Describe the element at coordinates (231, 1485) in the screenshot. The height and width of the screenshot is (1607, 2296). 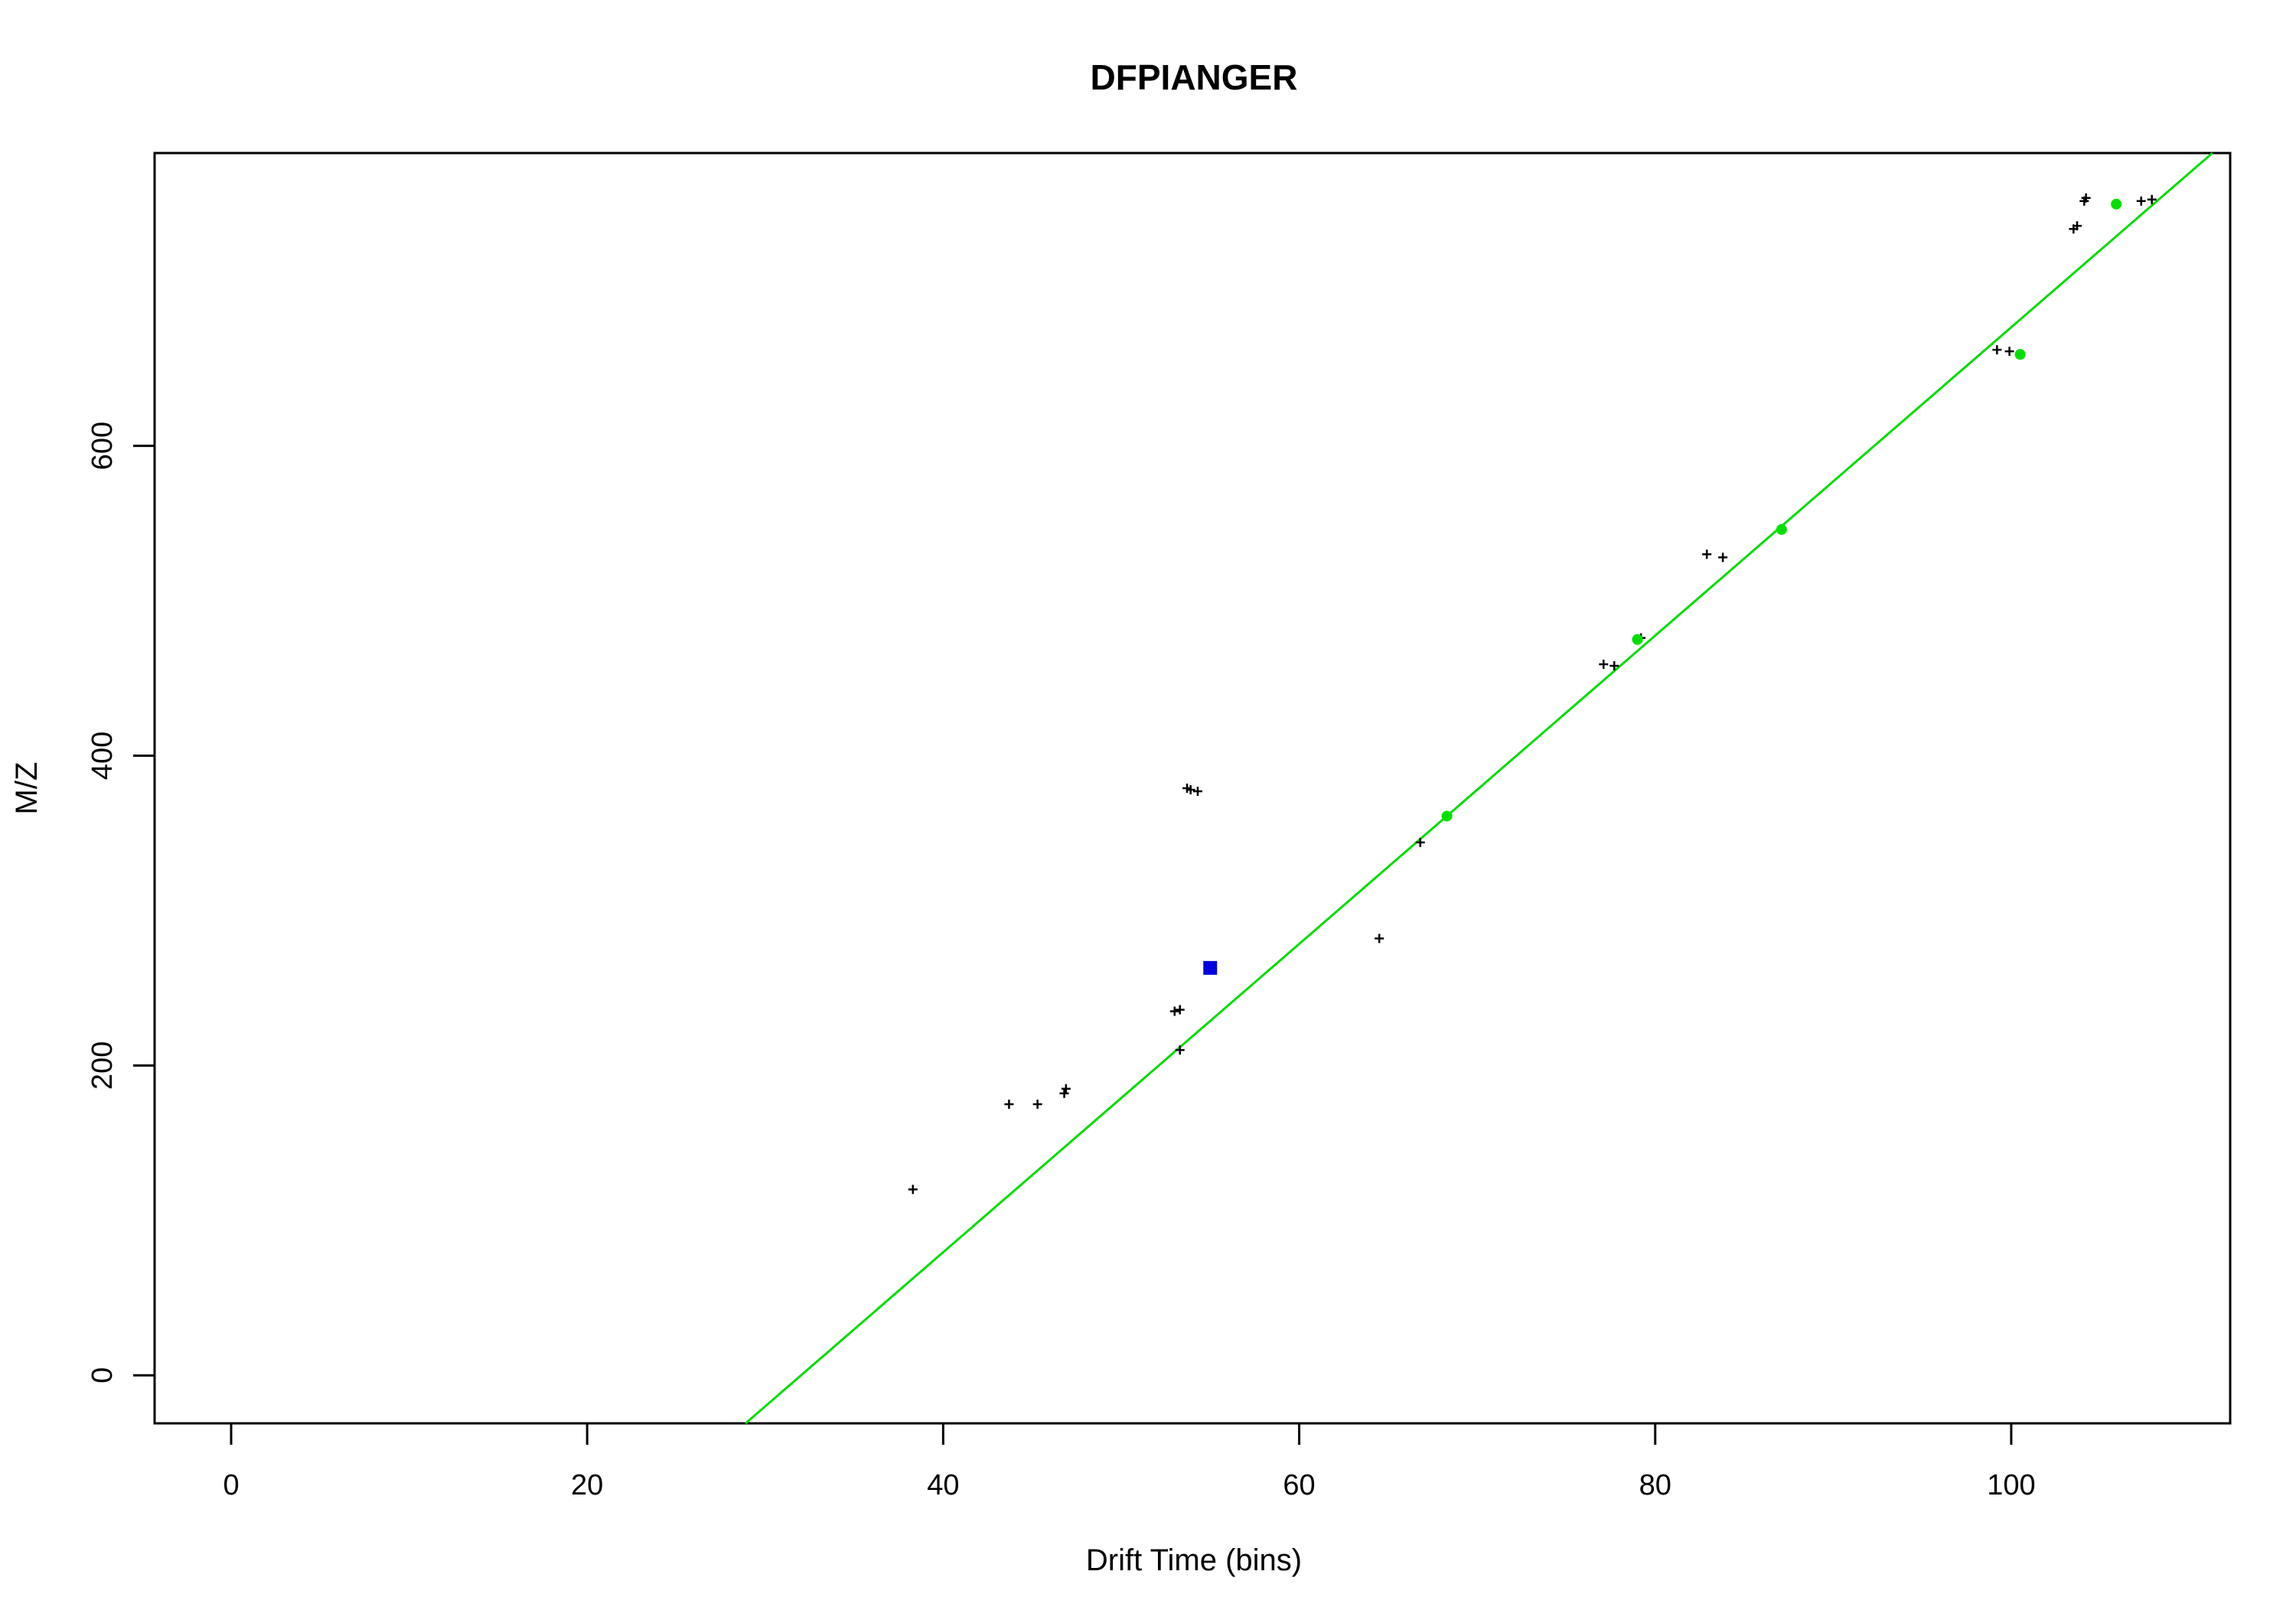
I see `x-tick-label: 0` at that location.